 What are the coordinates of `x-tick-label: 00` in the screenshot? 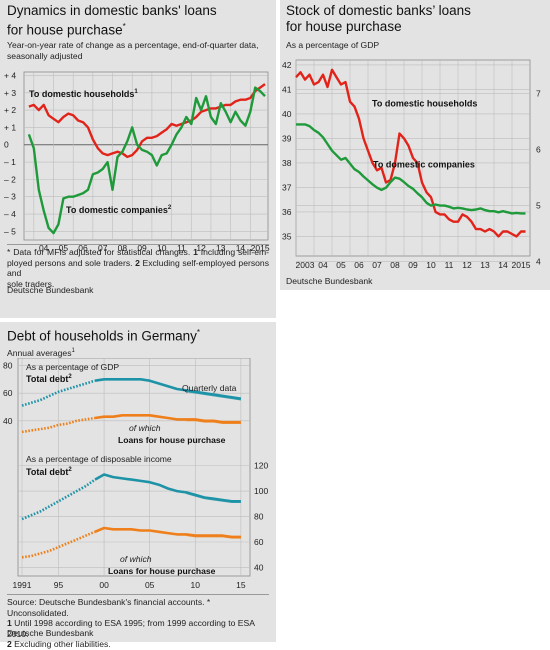 It's located at (104, 585).